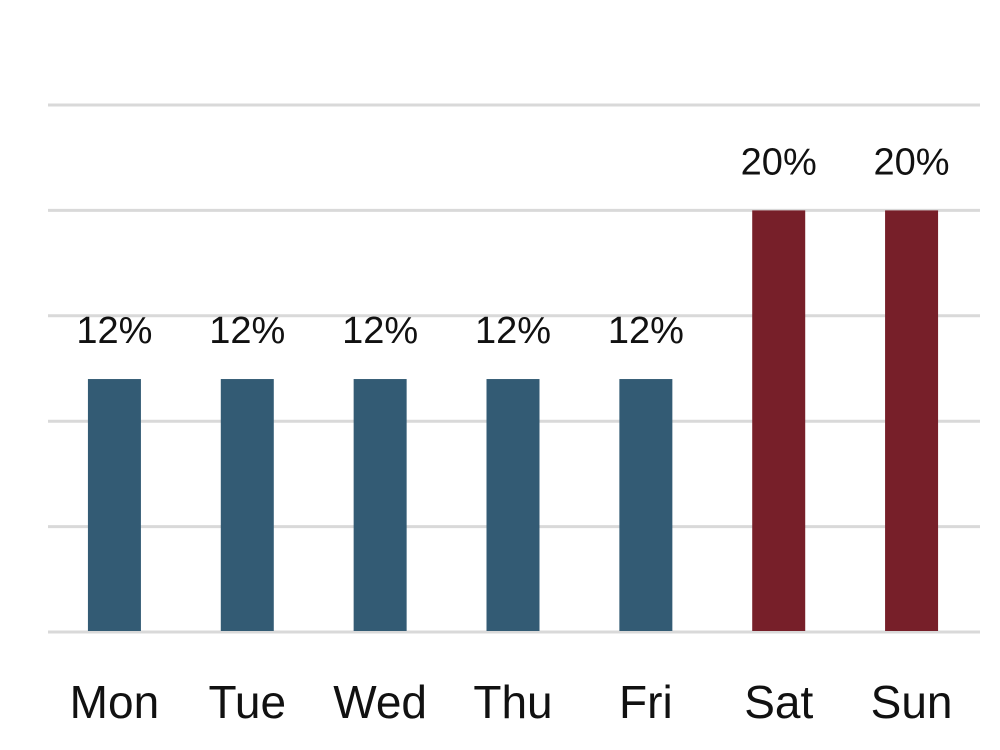 The height and width of the screenshot is (750, 1000). What do you see at coordinates (778, 702) in the screenshot?
I see `x-tick-sat: Sat` at bounding box center [778, 702].